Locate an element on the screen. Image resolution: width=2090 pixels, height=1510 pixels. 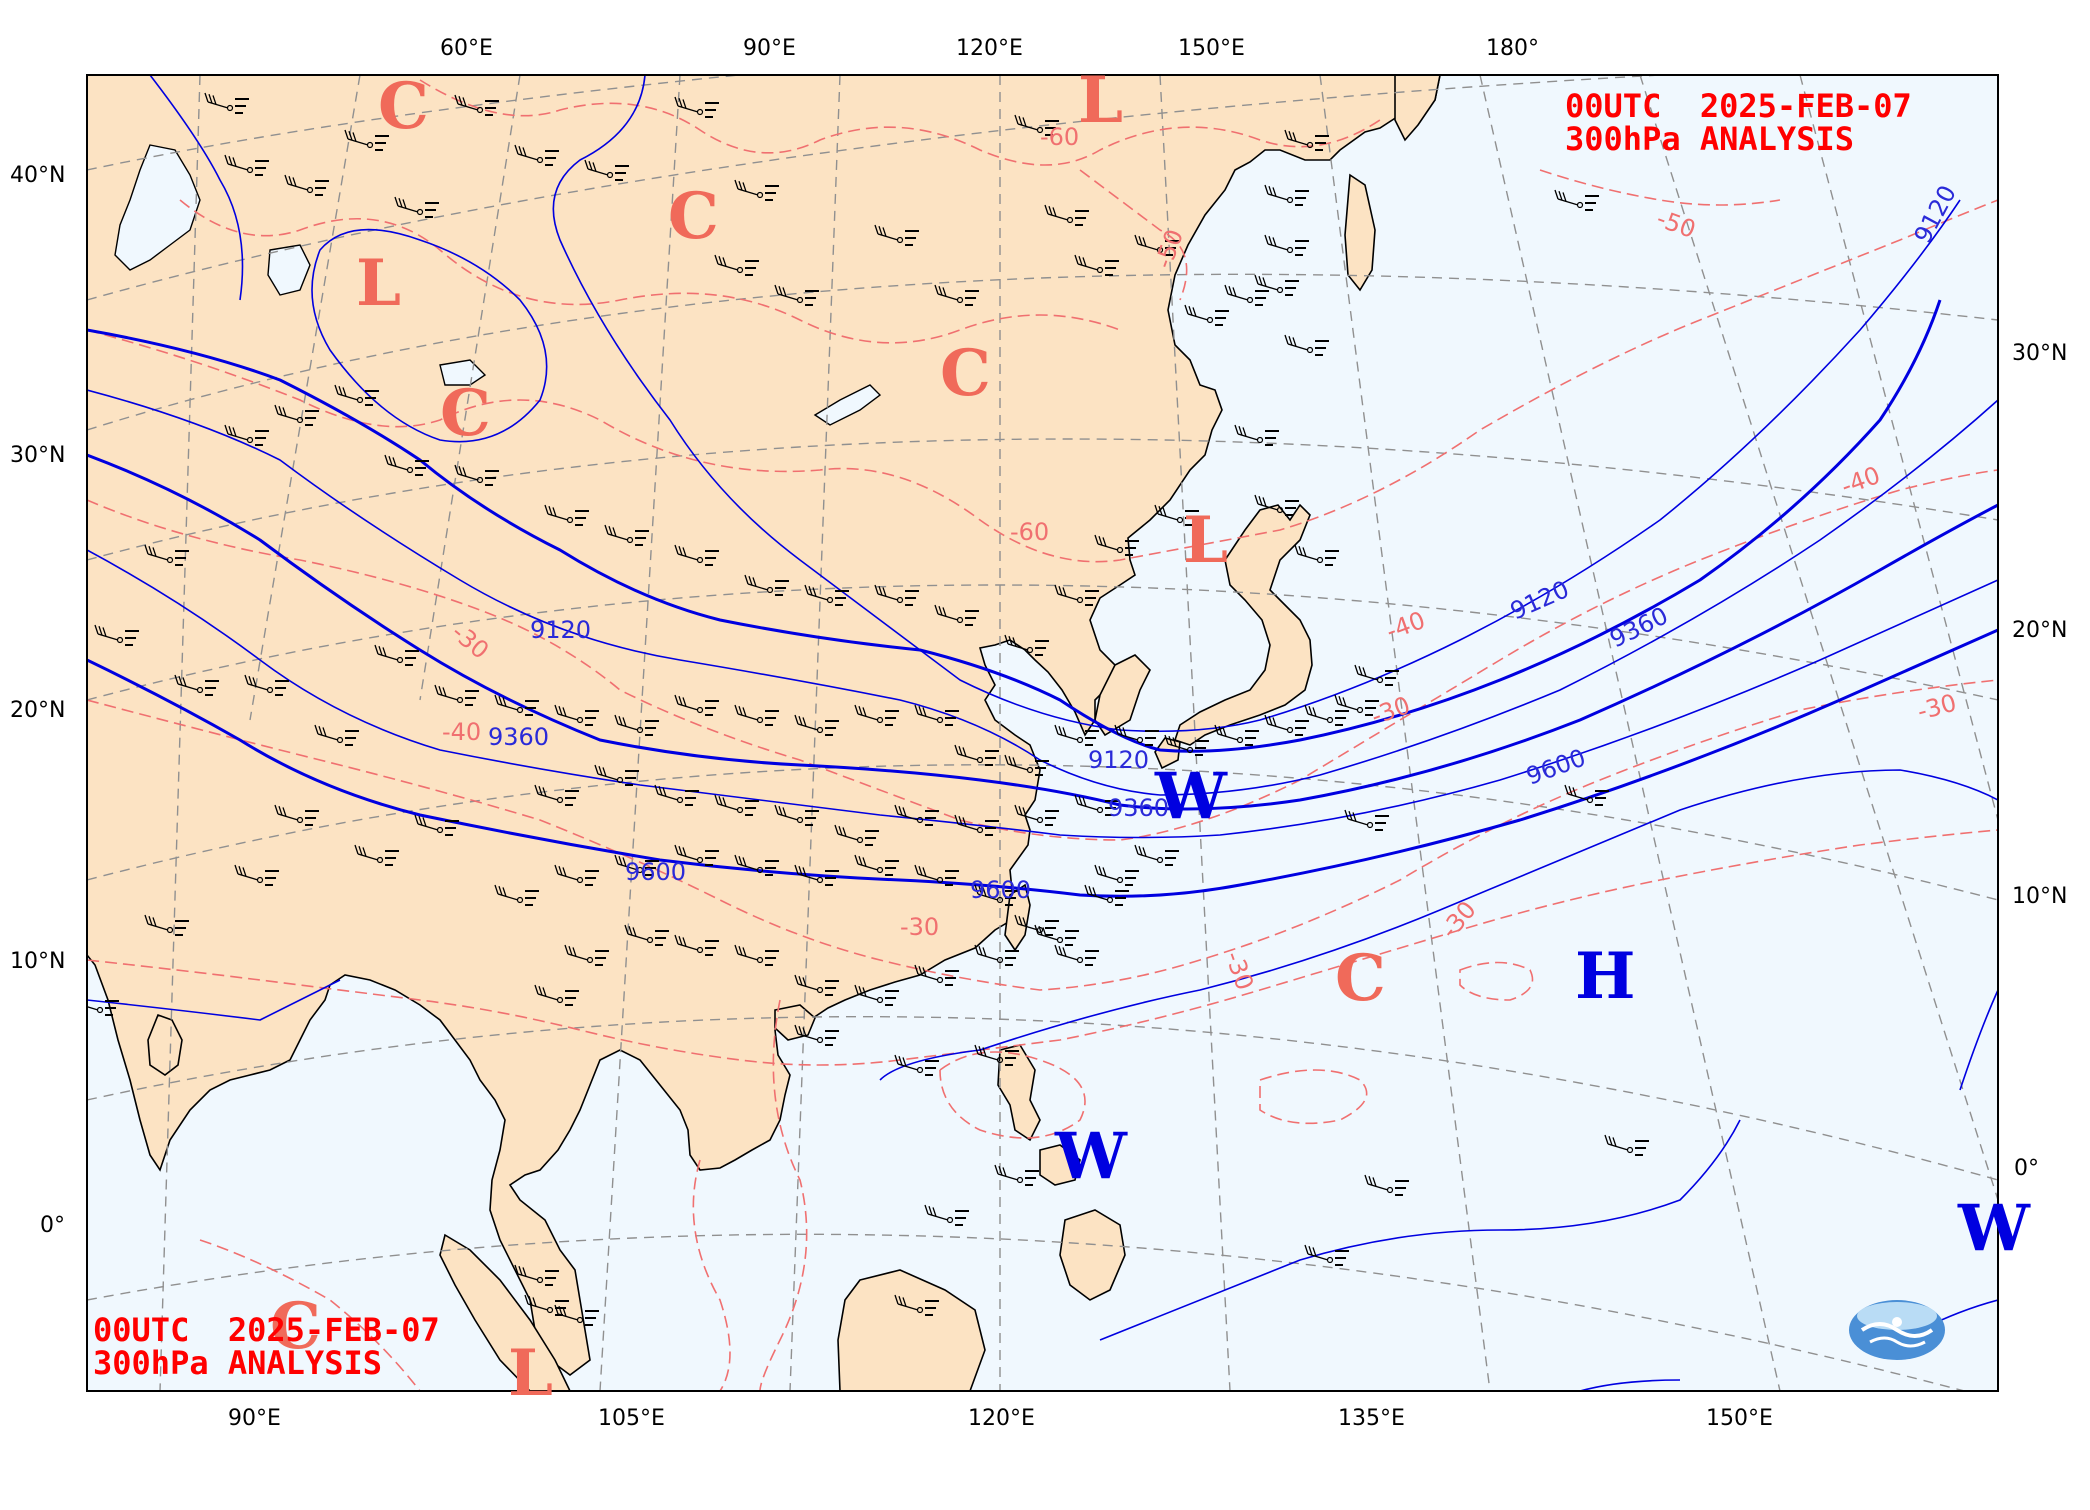
lon-label: 120°E is located at coordinates (989, 48).